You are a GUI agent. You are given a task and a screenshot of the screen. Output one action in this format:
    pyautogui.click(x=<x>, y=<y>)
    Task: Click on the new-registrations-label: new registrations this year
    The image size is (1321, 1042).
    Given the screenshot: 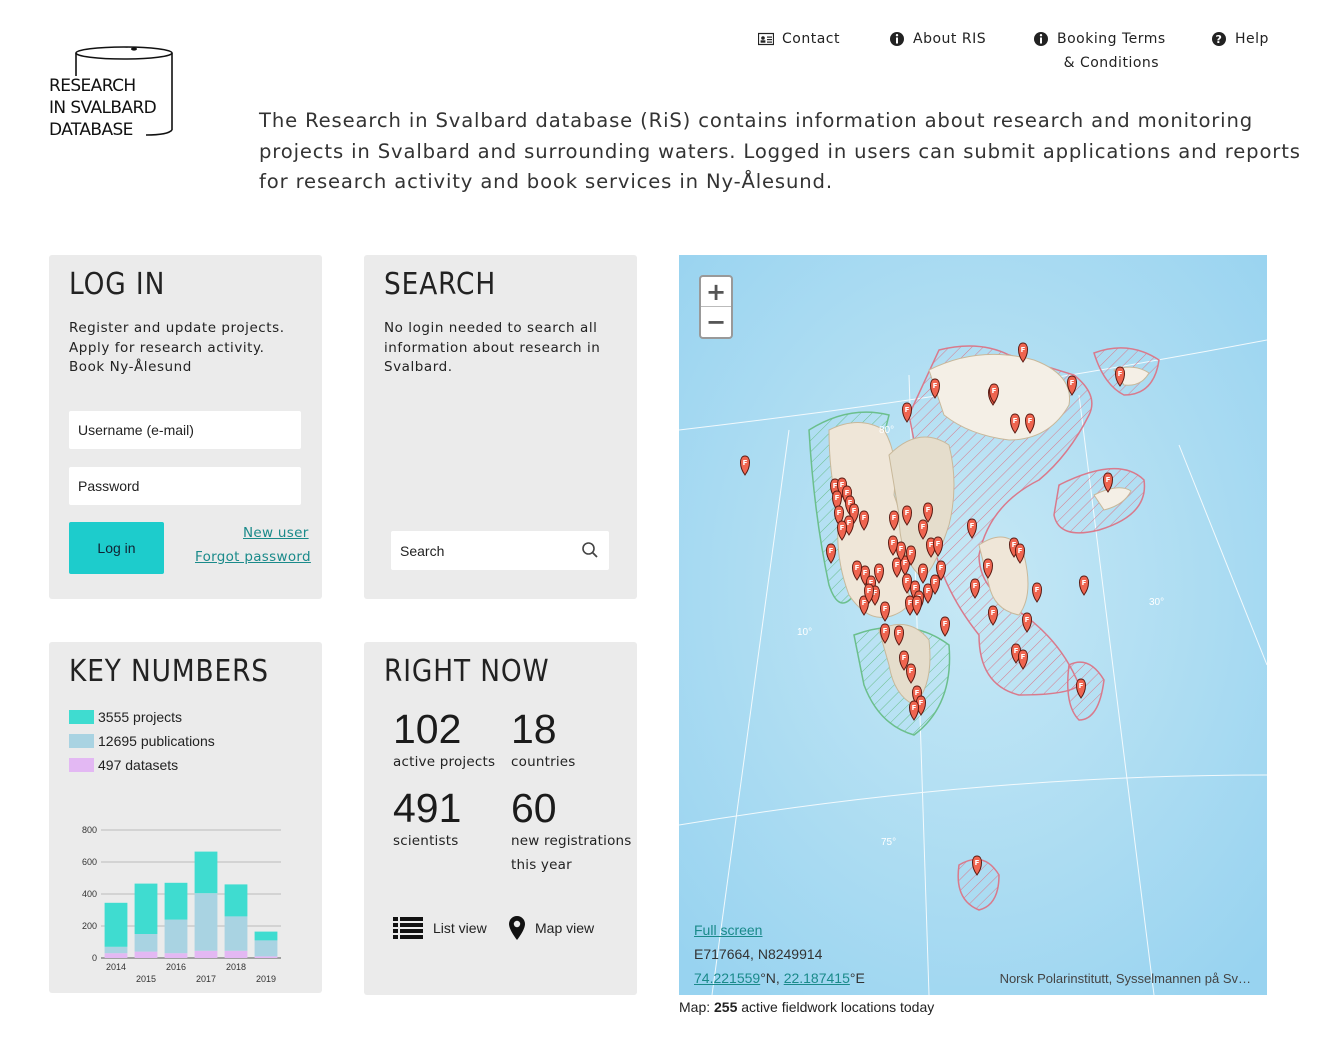 What is the action you would take?
    pyautogui.click(x=571, y=853)
    